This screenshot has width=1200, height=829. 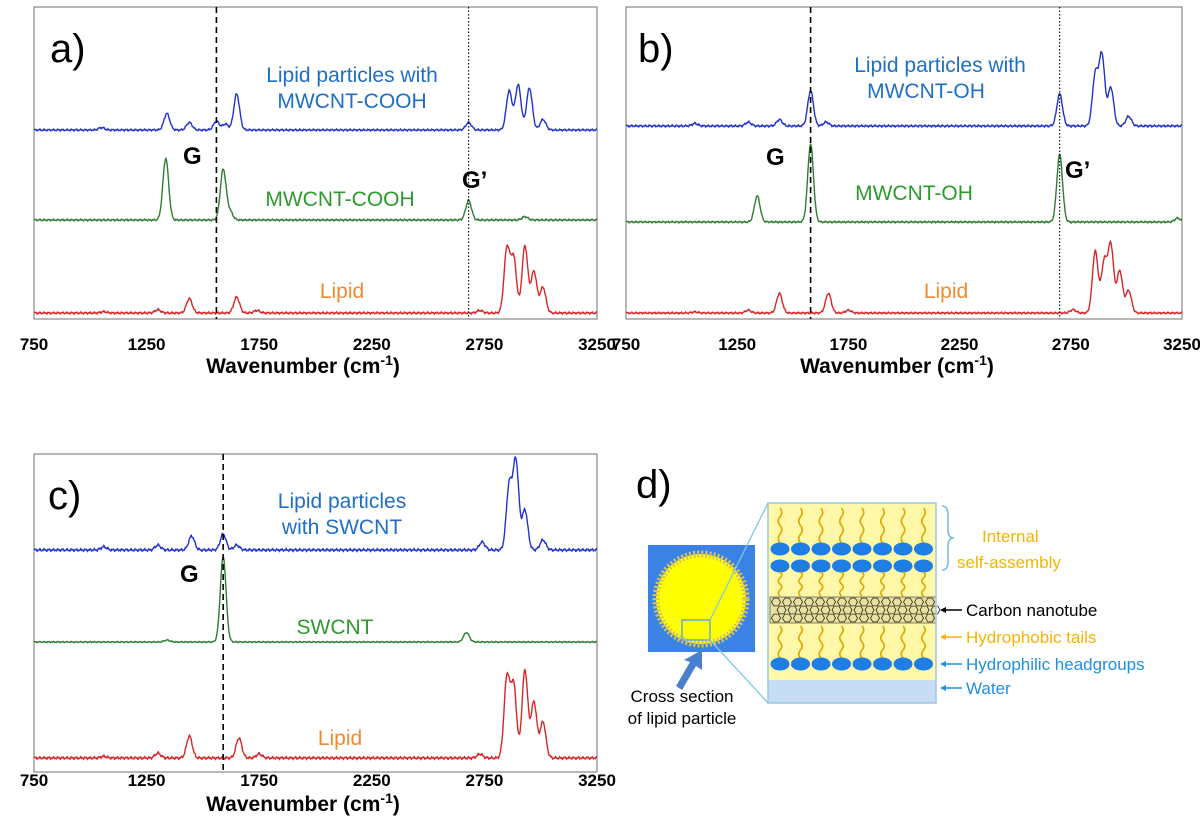 What do you see at coordinates (318, 780) in the screenshot?
I see `x-ticks-c: 750 1250 1750 2250 2750 3250` at bounding box center [318, 780].